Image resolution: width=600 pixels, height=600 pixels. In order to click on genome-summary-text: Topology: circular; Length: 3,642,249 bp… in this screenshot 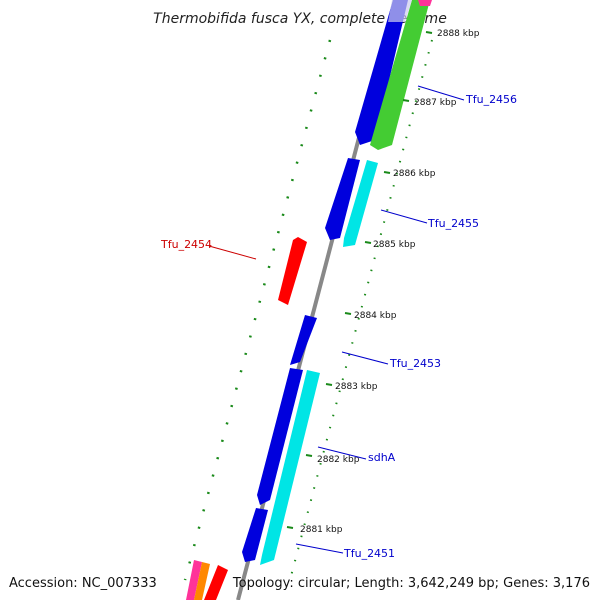, I will do `click(411, 583)`.